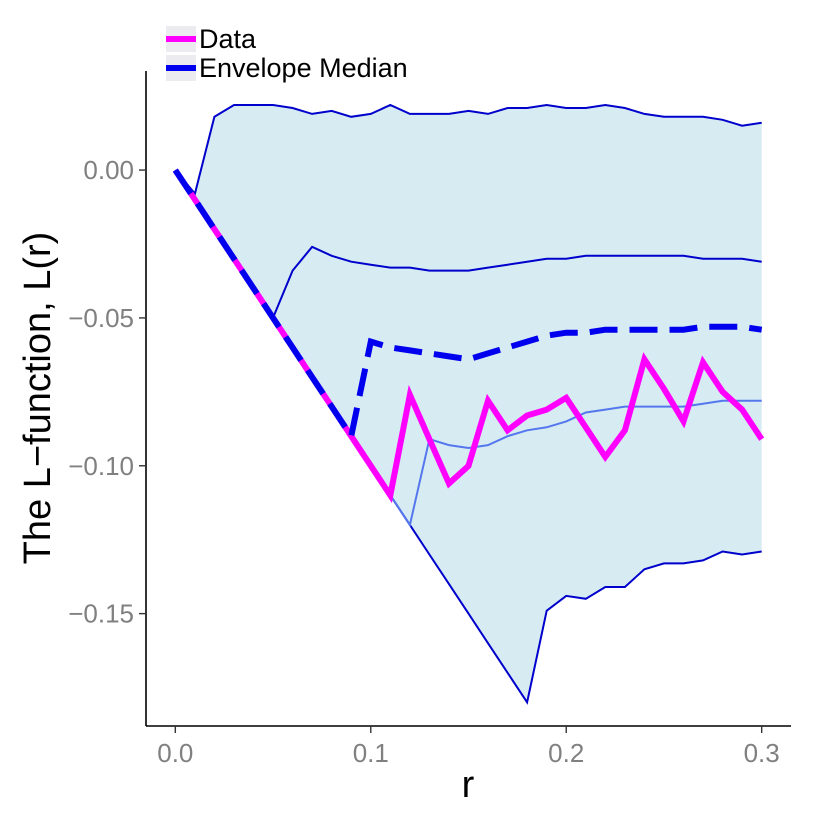 This screenshot has width=814, height=814. Describe the element at coordinates (108, 170) in the screenshot. I see `y-tick-label: 0.00` at that location.